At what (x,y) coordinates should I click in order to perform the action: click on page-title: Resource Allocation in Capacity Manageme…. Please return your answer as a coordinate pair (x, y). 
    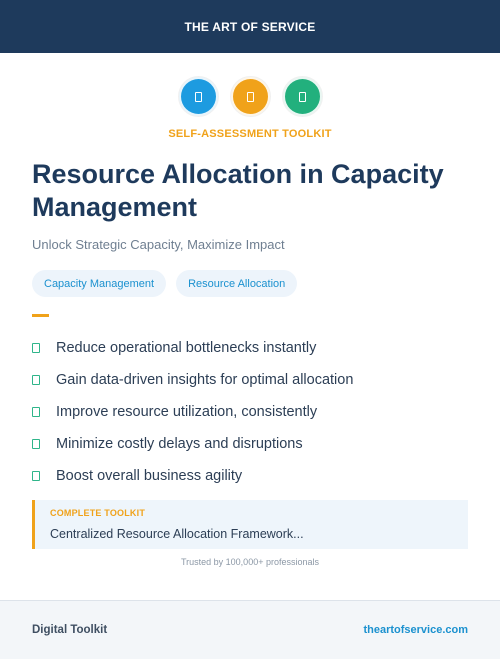
    Looking at the image, I should click on (238, 190).